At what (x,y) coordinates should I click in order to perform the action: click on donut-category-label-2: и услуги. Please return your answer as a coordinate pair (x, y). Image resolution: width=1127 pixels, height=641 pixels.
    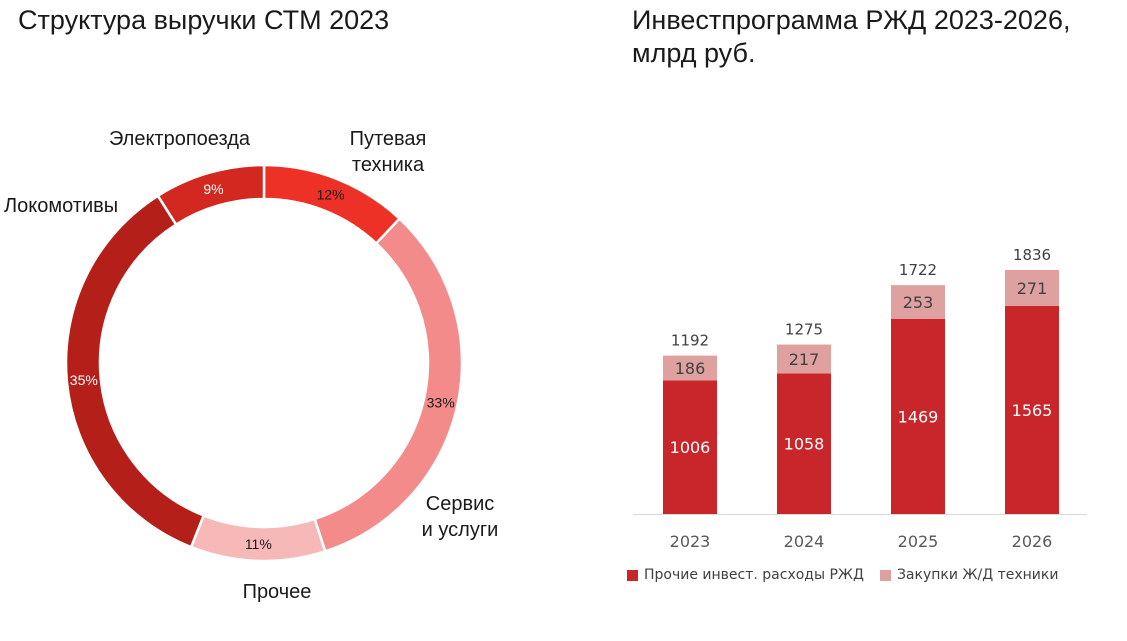
    Looking at the image, I should click on (460, 530).